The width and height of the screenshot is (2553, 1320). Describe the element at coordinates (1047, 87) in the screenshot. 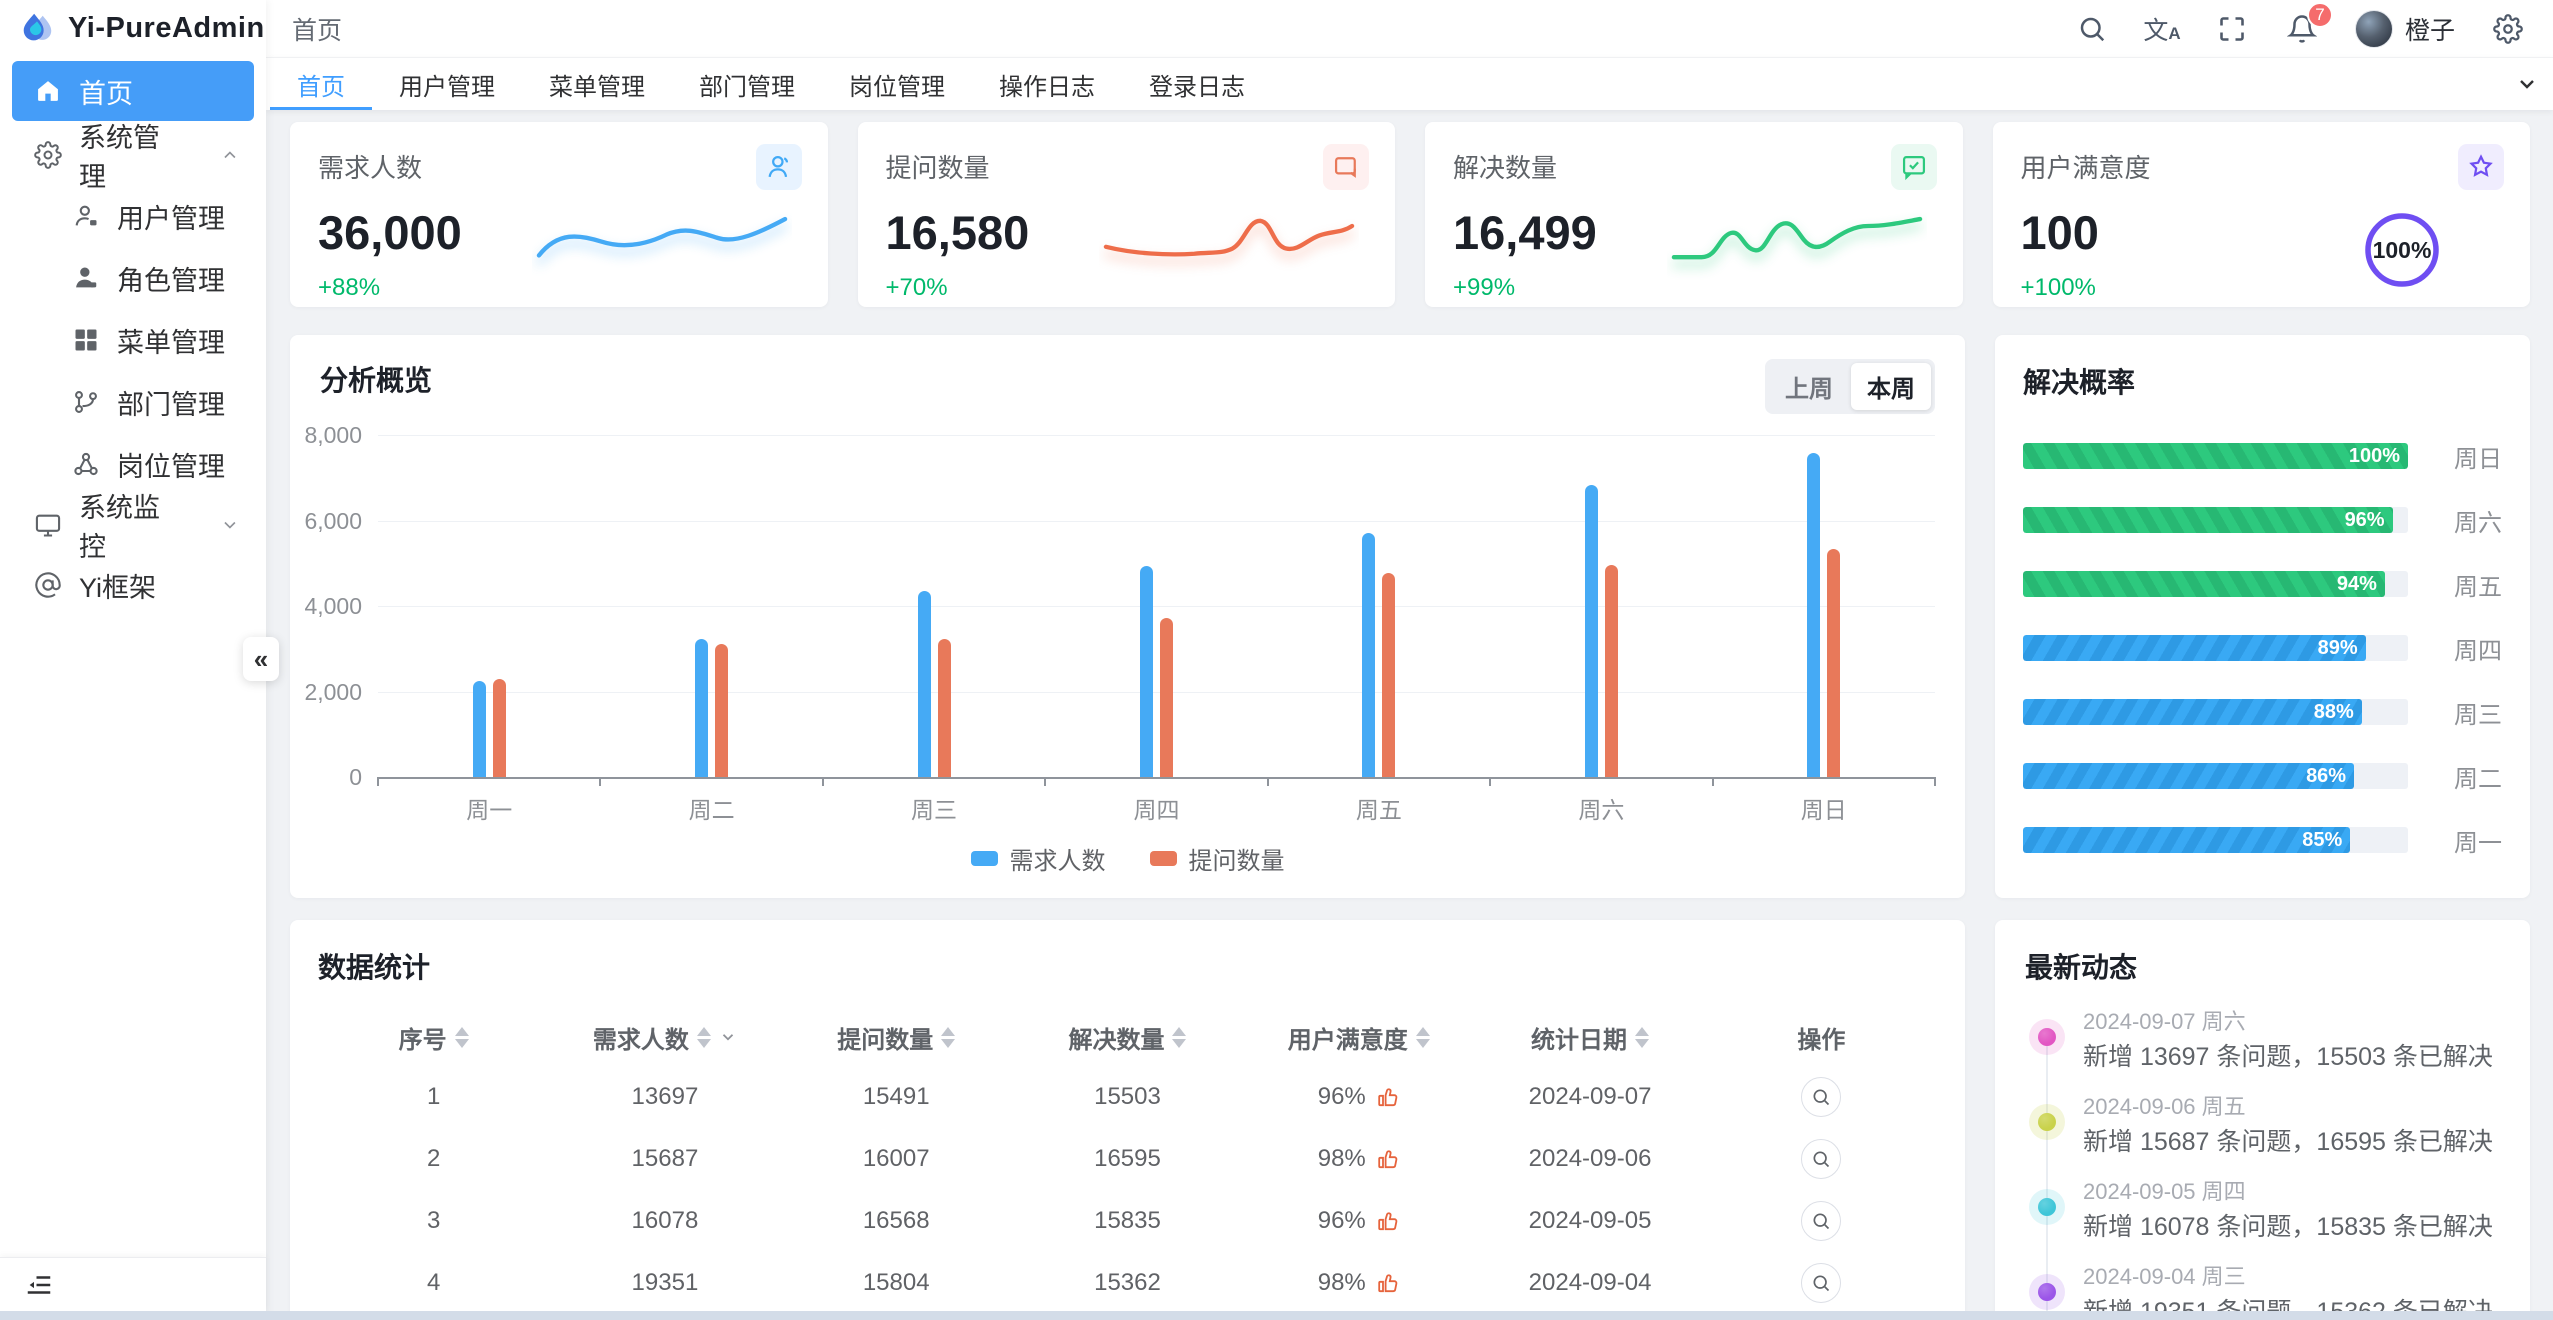

I see `tab: 操作日志` at that location.